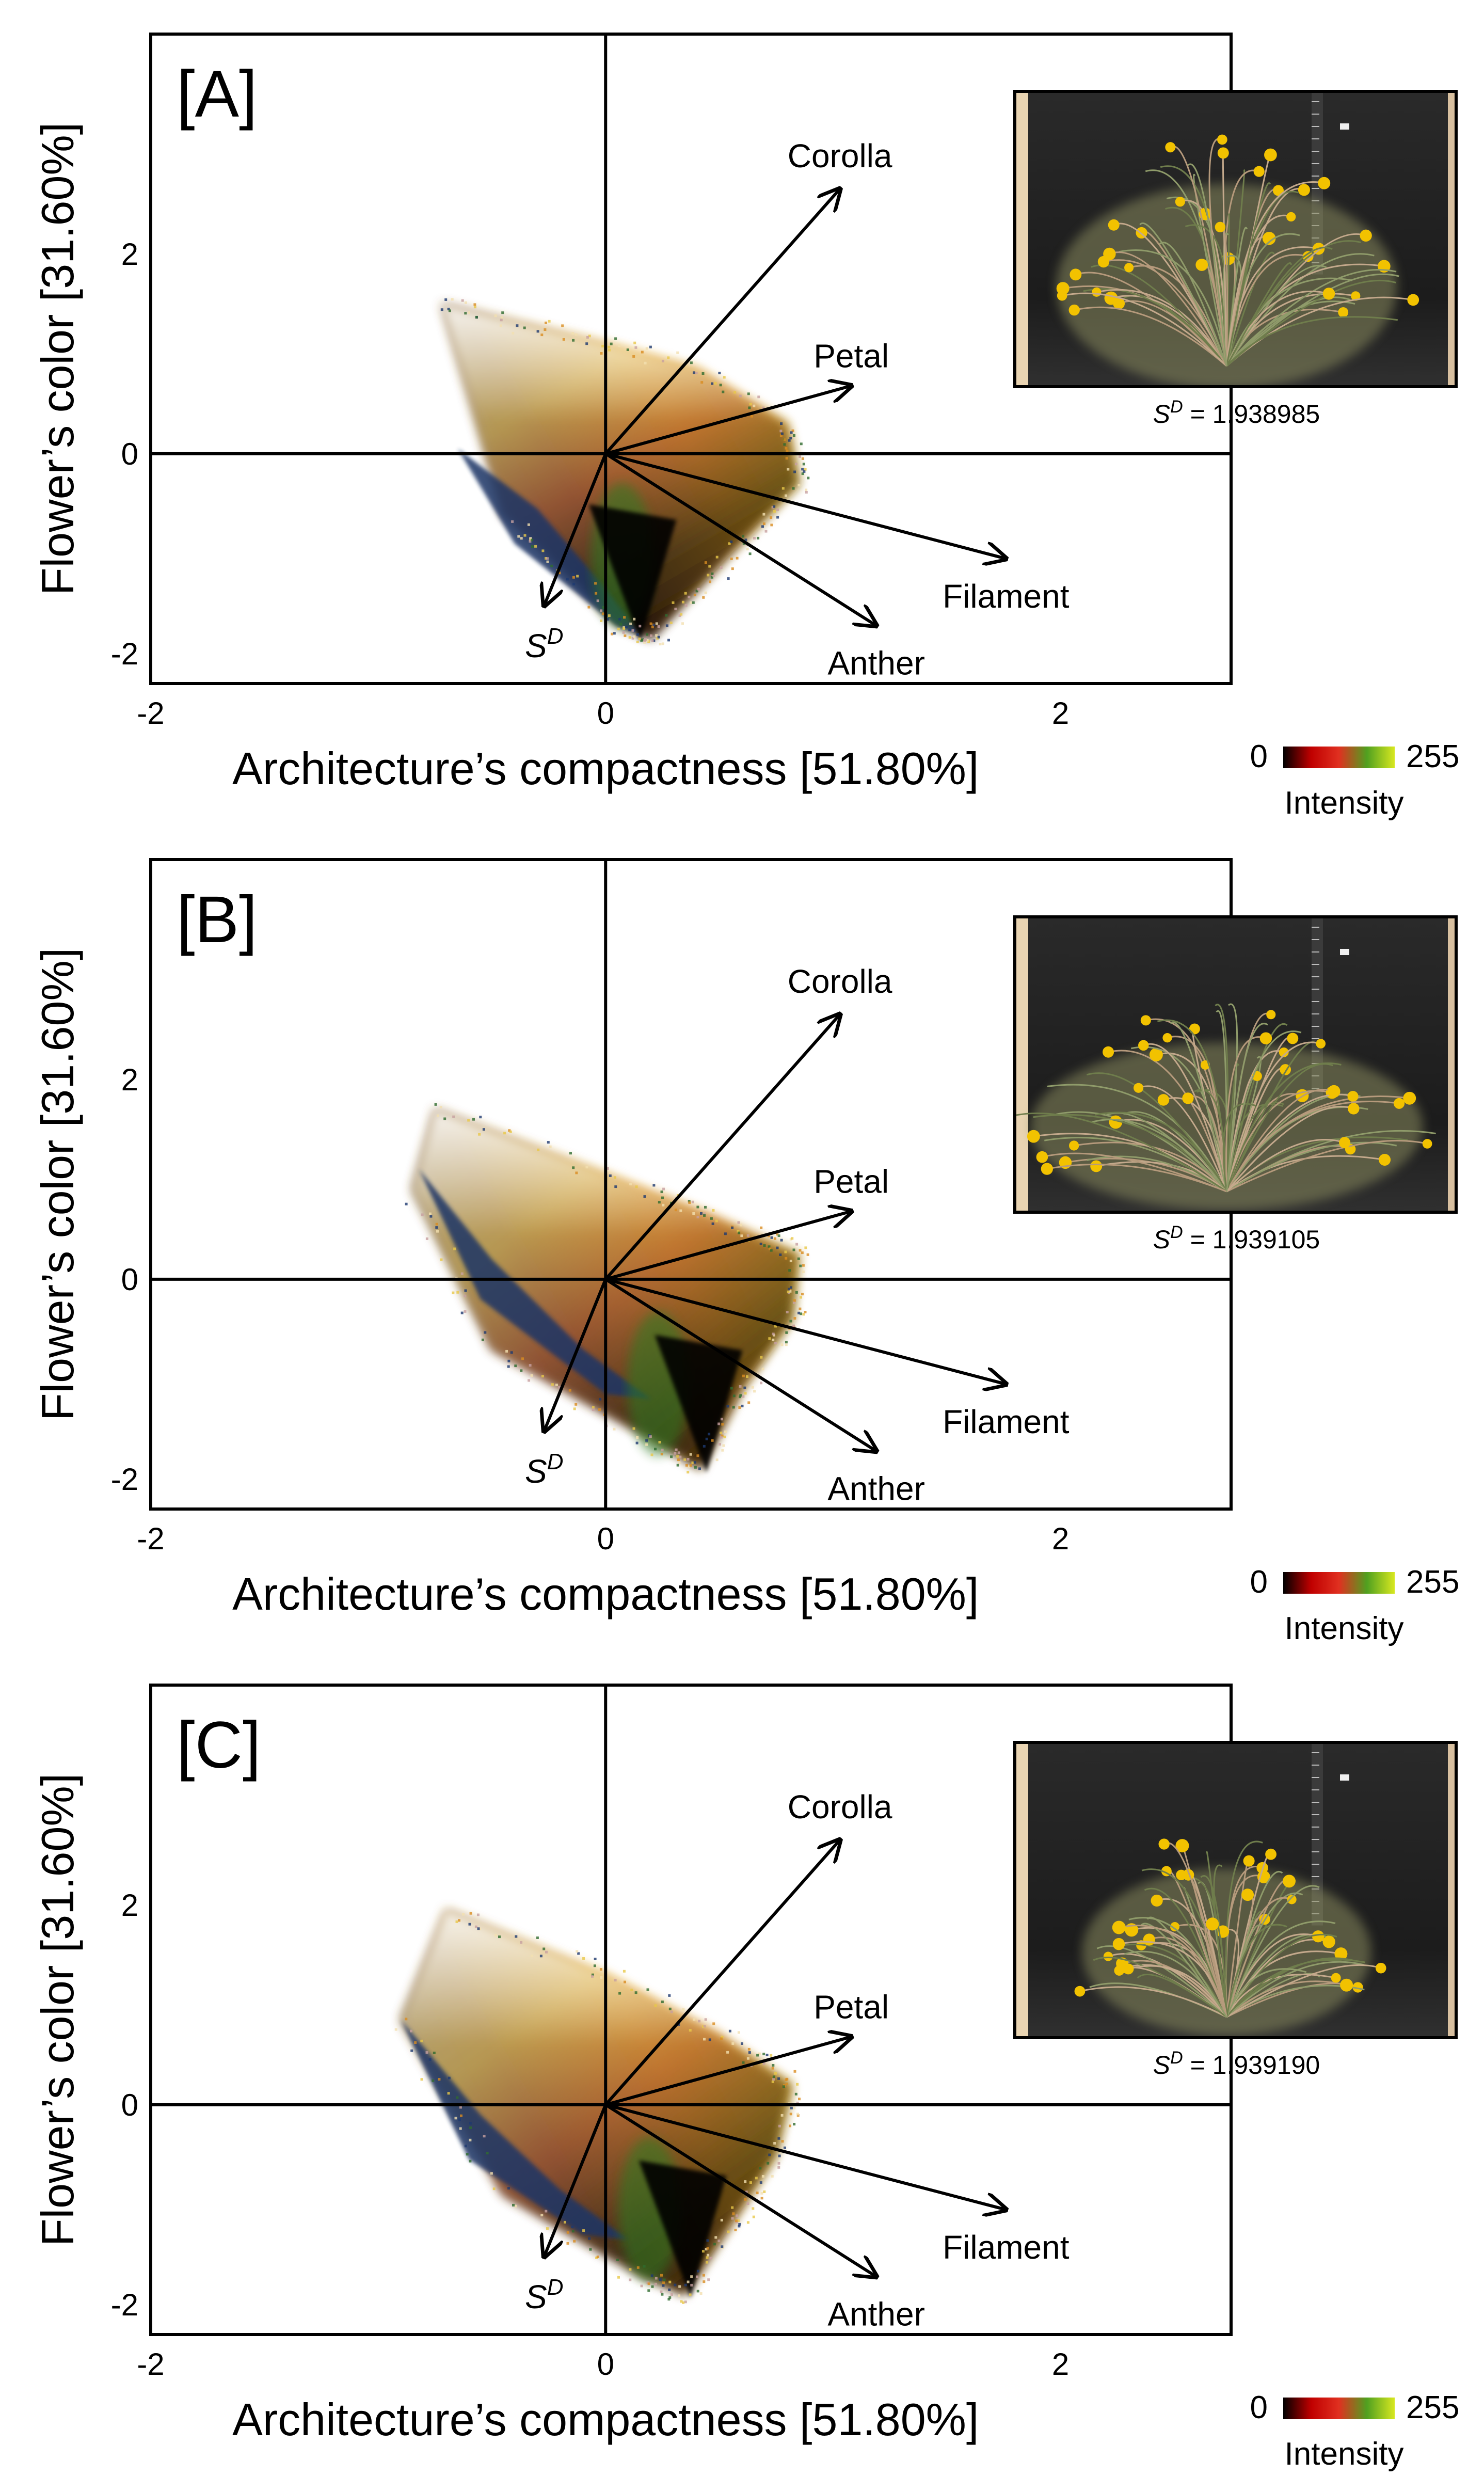 The image size is (1484, 2492). I want to click on cloud-fade, so click(620, 471).